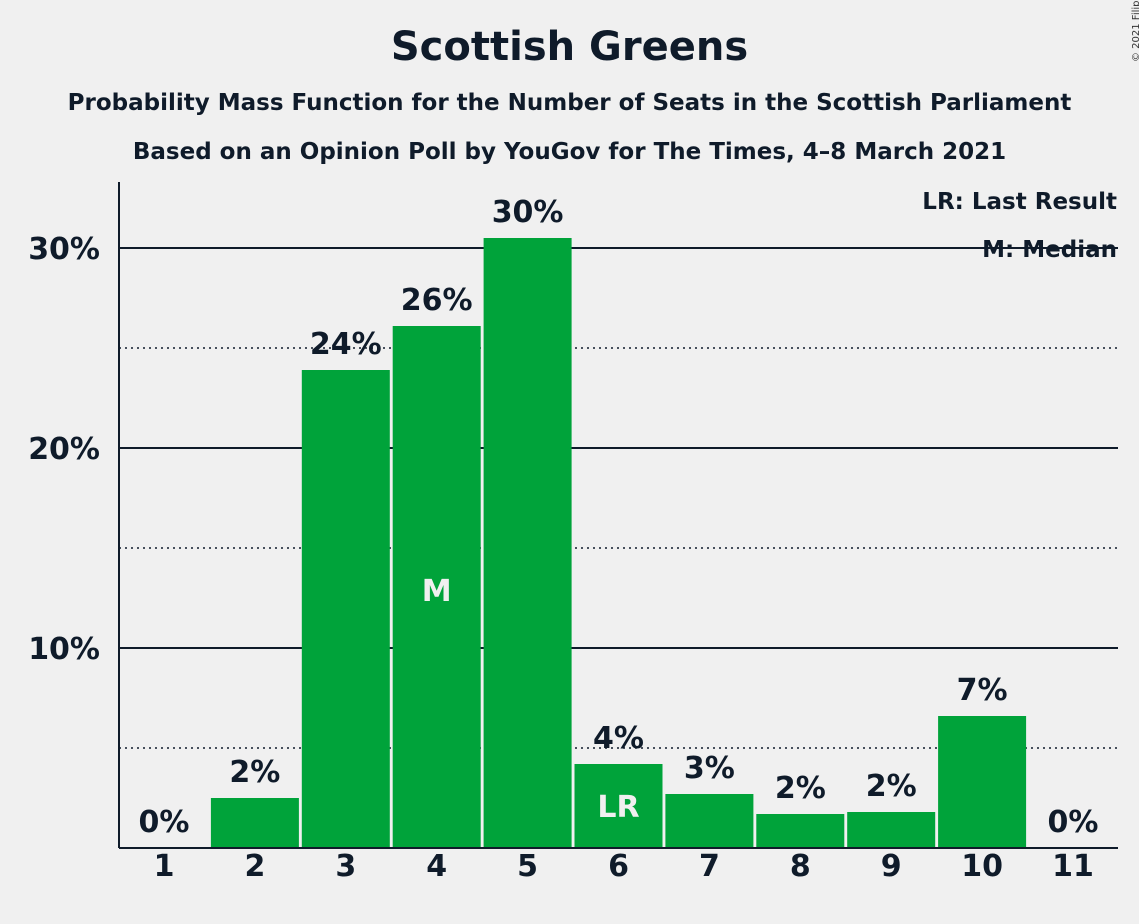 The image size is (1139, 924). What do you see at coordinates (64, 449) in the screenshot?
I see `y-tick-label: 20%` at bounding box center [64, 449].